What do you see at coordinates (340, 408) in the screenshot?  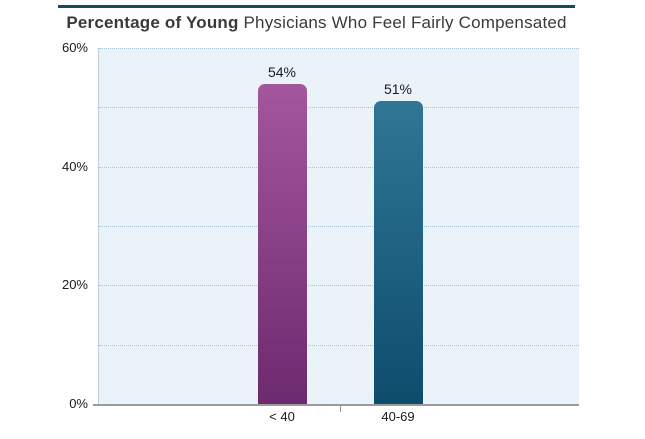 I see `x-axis-divider-tick` at bounding box center [340, 408].